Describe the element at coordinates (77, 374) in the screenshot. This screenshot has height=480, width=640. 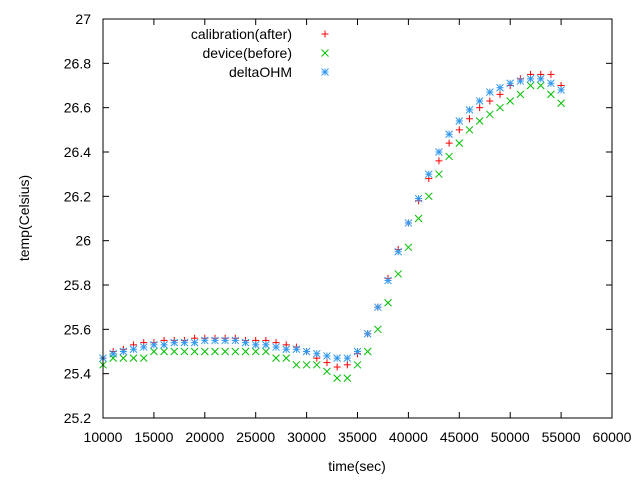
I see `y-tick-label: 25.4` at that location.